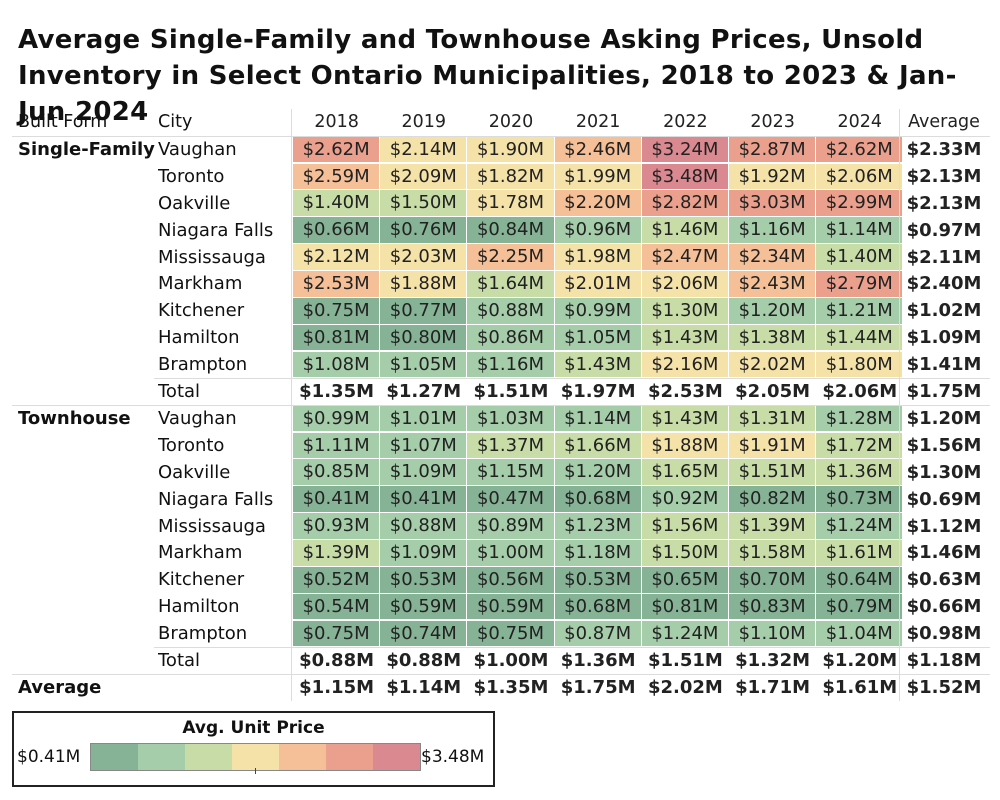  What do you see at coordinates (944, 687) in the screenshot?
I see `grand-average-total: $1.52M` at bounding box center [944, 687].